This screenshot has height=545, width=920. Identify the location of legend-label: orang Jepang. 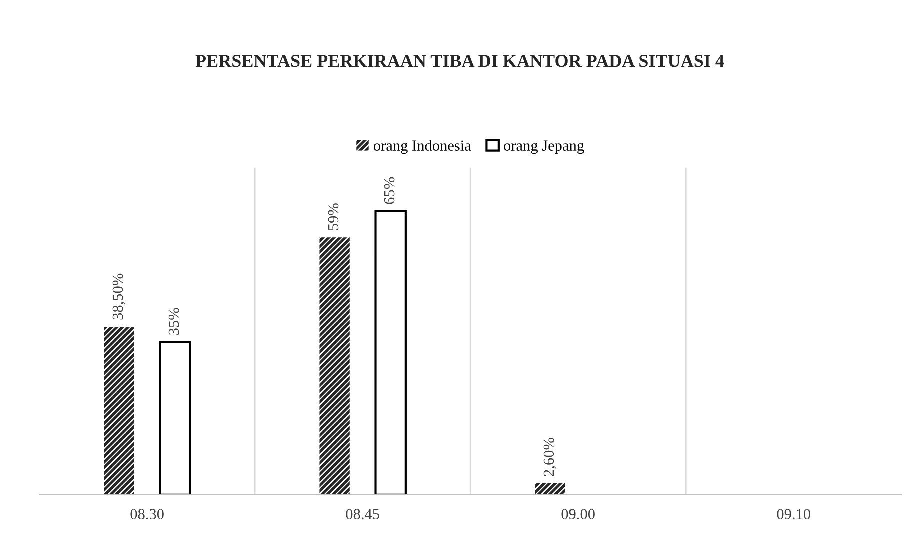
(544, 147).